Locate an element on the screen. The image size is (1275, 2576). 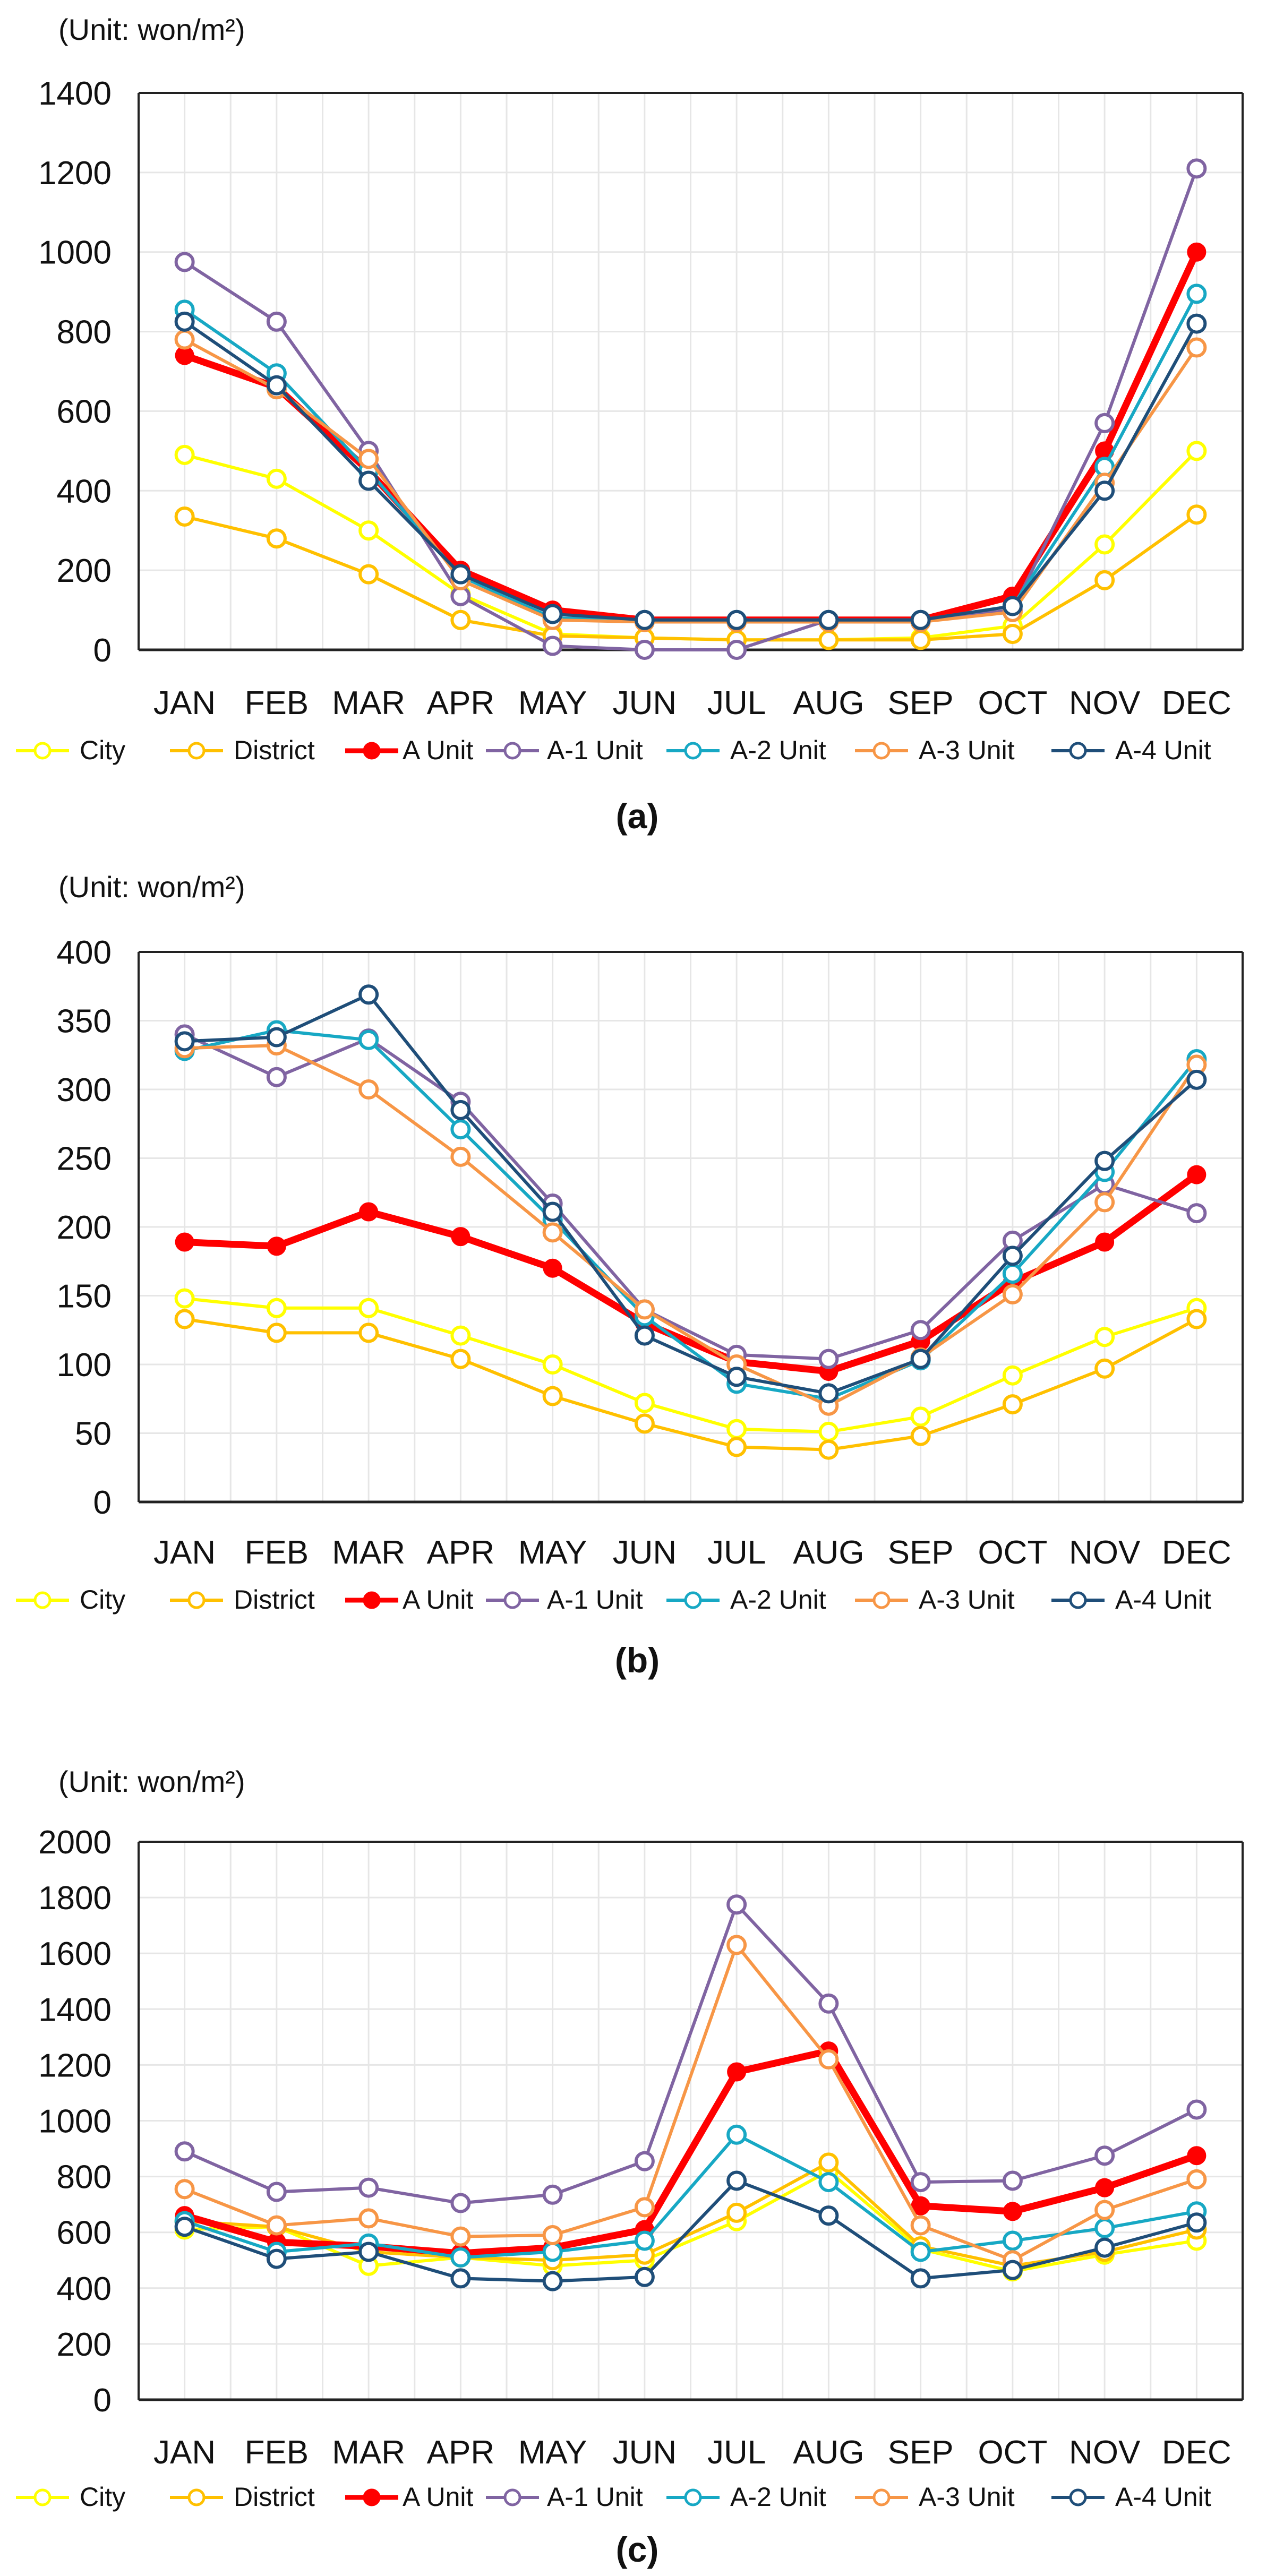
series-a-1-unit is located at coordinates (690, 2053).